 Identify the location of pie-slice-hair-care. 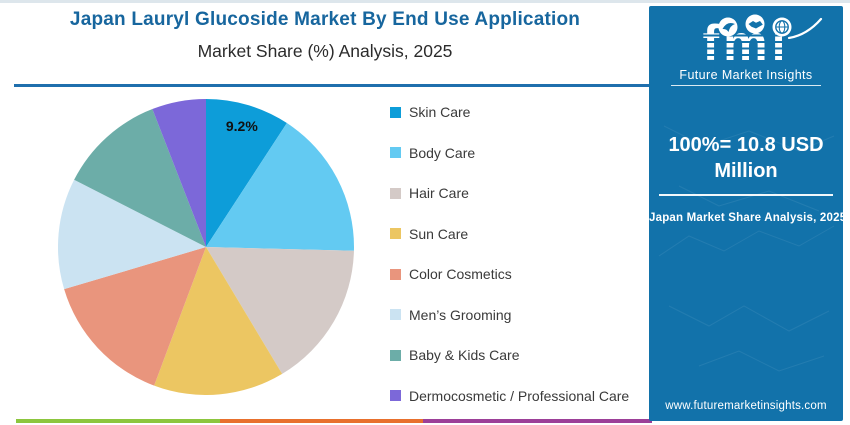
(280, 310).